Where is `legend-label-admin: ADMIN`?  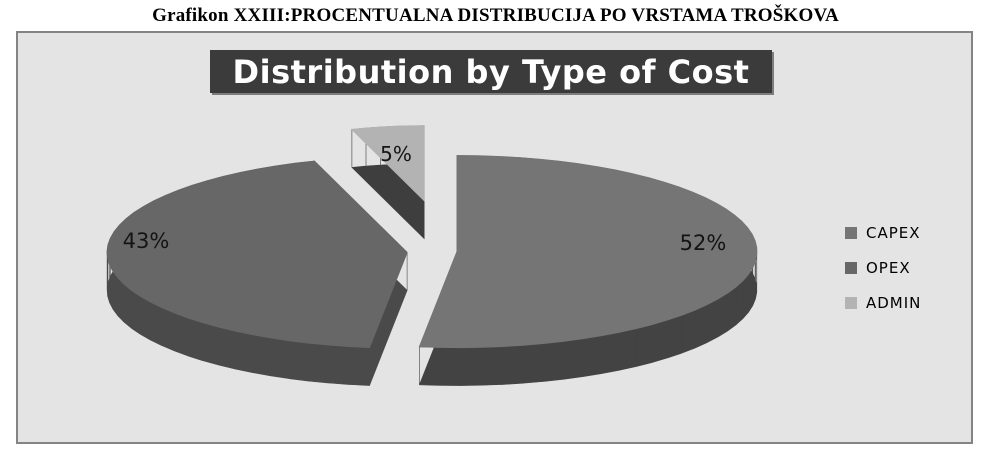 legend-label-admin: ADMIN is located at coordinates (894, 302).